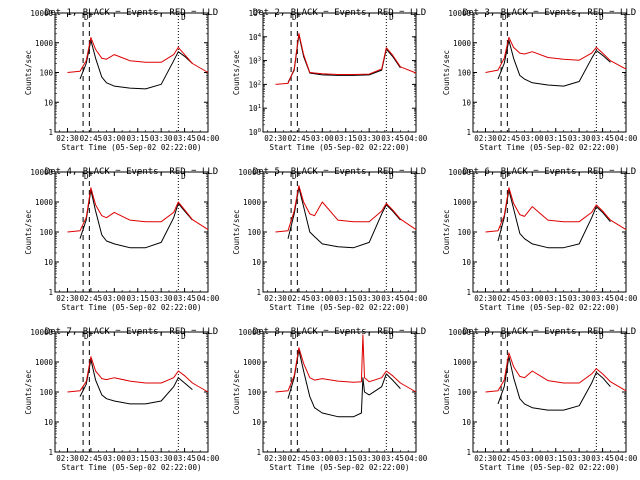  What do you see at coordinates (339, 13) in the screenshot?
I see `panel-title: Det 2, BLACK = Events, RED = LLD` at bounding box center [339, 13].